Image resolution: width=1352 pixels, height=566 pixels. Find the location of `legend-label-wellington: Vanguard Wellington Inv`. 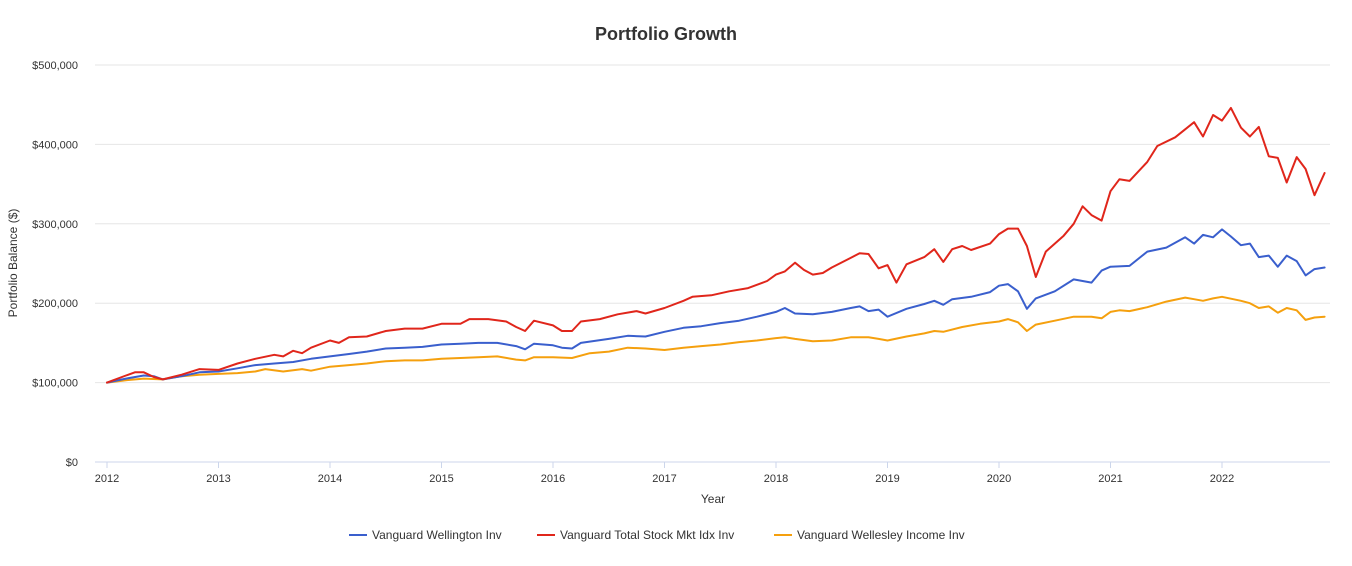

legend-label-wellington: Vanguard Wellington Inv is located at coordinates (437, 535).